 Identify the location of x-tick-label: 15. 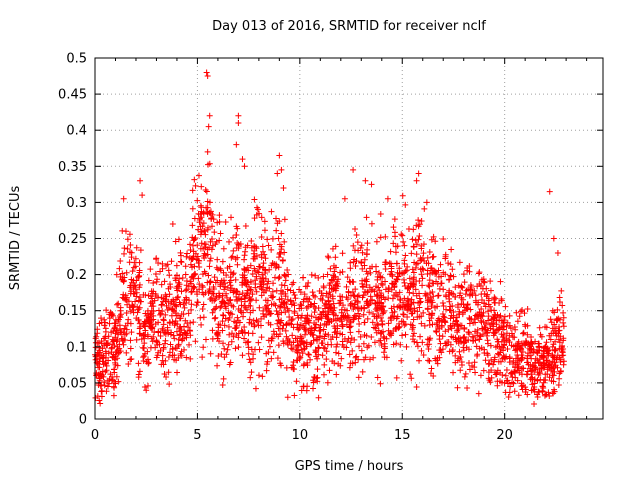
(402, 435).